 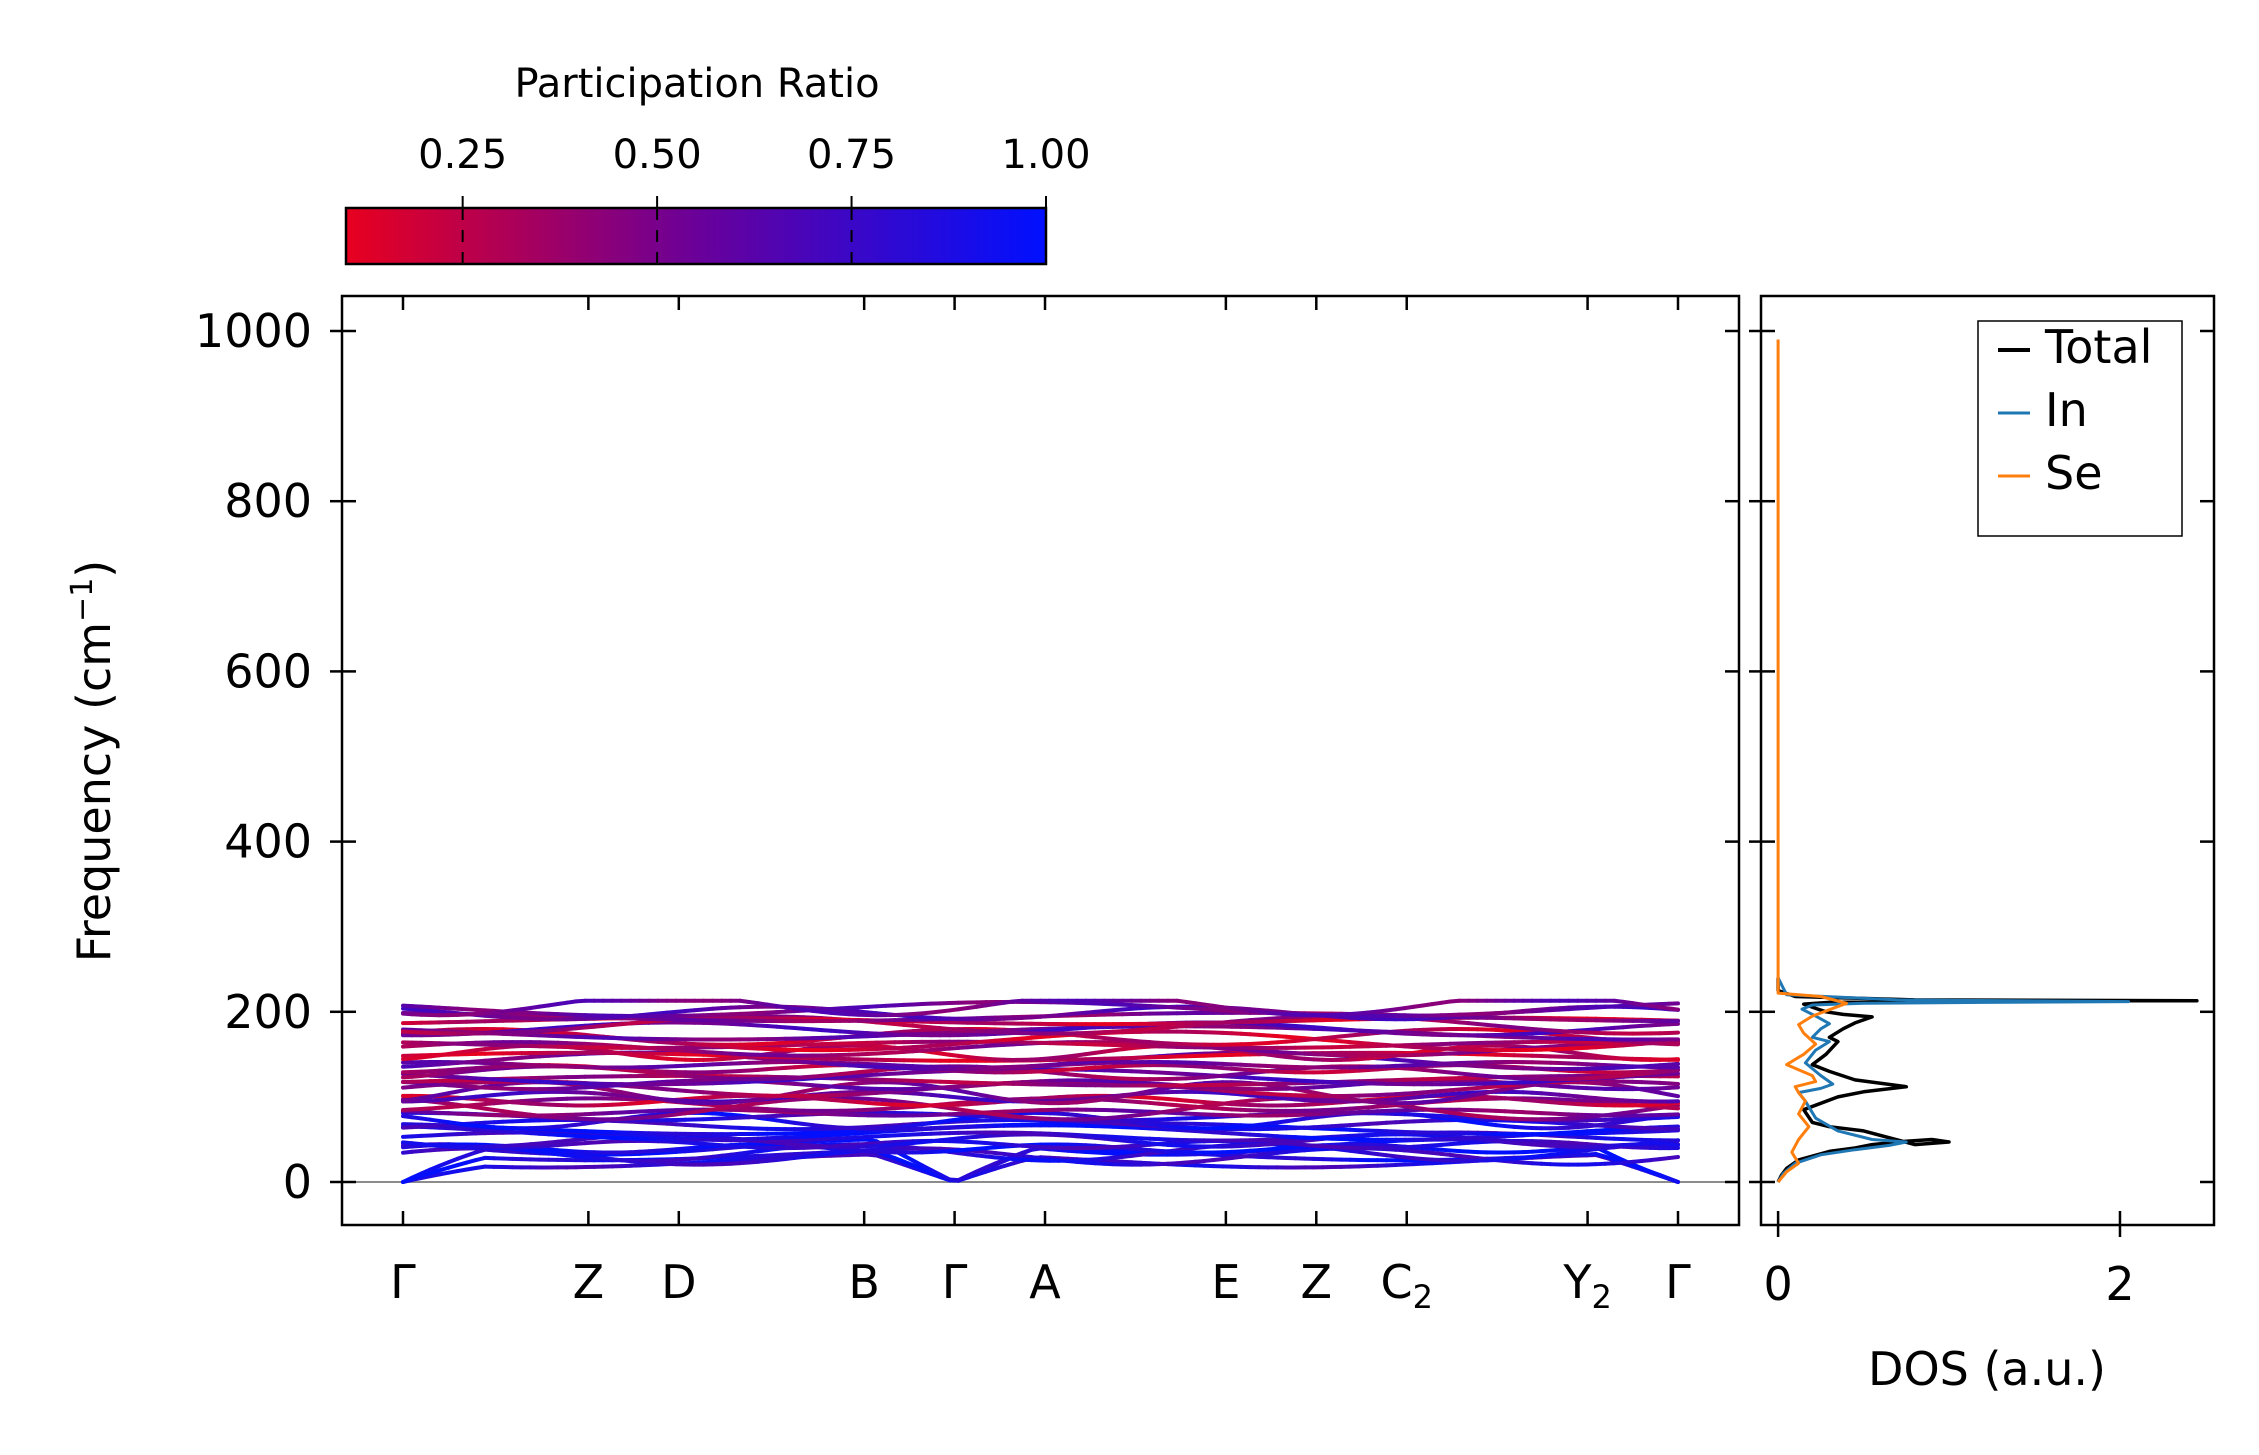 What do you see at coordinates (696, 84) in the screenshot?
I see `colorbar-title: Participation Ratio` at bounding box center [696, 84].